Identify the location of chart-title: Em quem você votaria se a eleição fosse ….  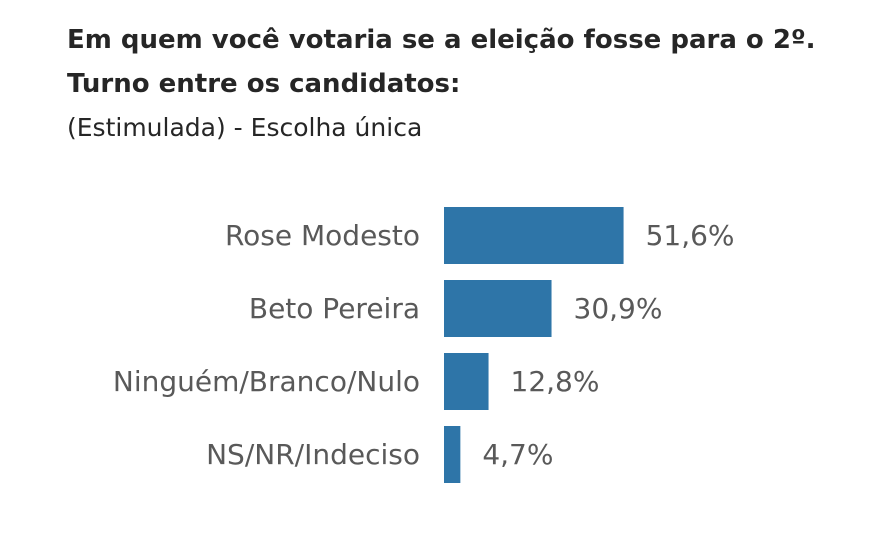
(441, 62).